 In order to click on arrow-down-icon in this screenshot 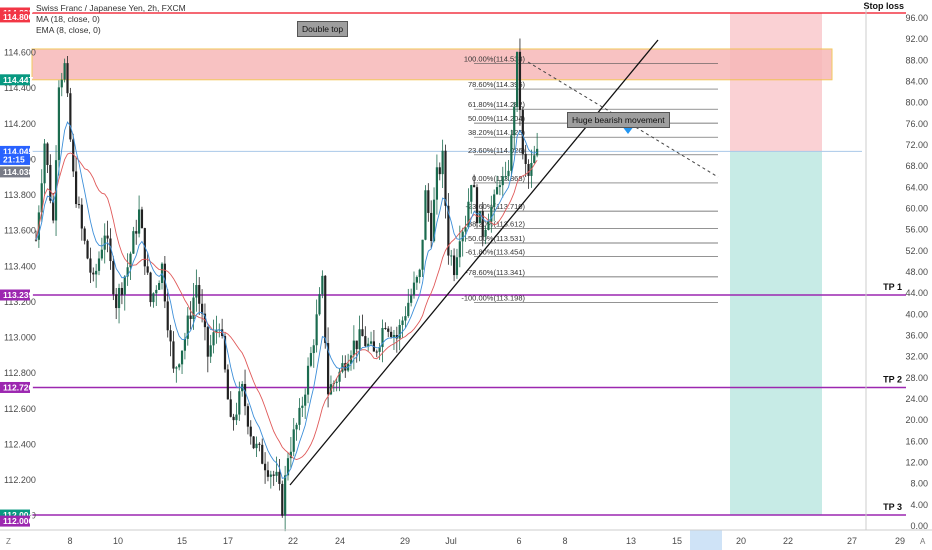, I will do `click(628, 130)`.